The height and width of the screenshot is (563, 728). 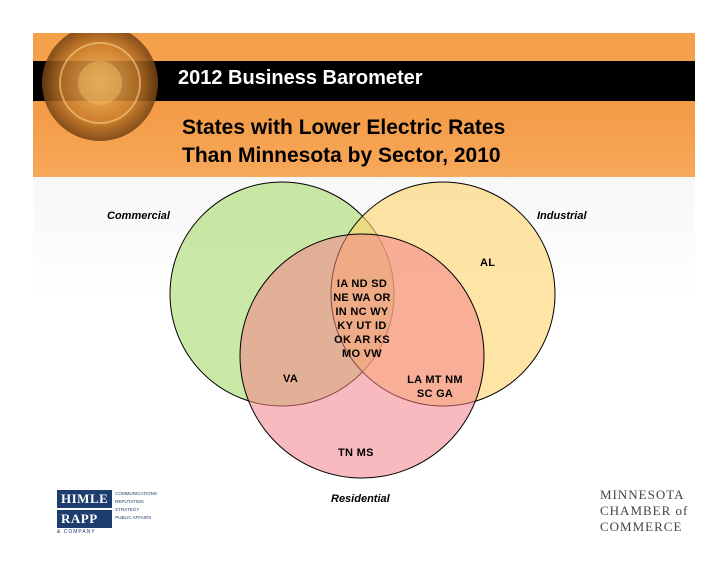 I want to click on mn-chamber-logo: MINNESOTA CHAMBER of COMMERCE, so click(x=644, y=511).